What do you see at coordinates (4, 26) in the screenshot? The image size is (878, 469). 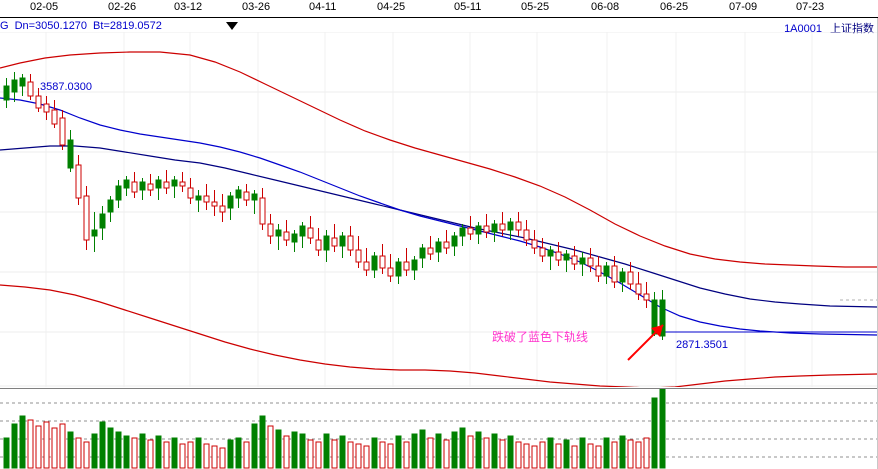 I see `indicator-seg-0: G` at bounding box center [4, 26].